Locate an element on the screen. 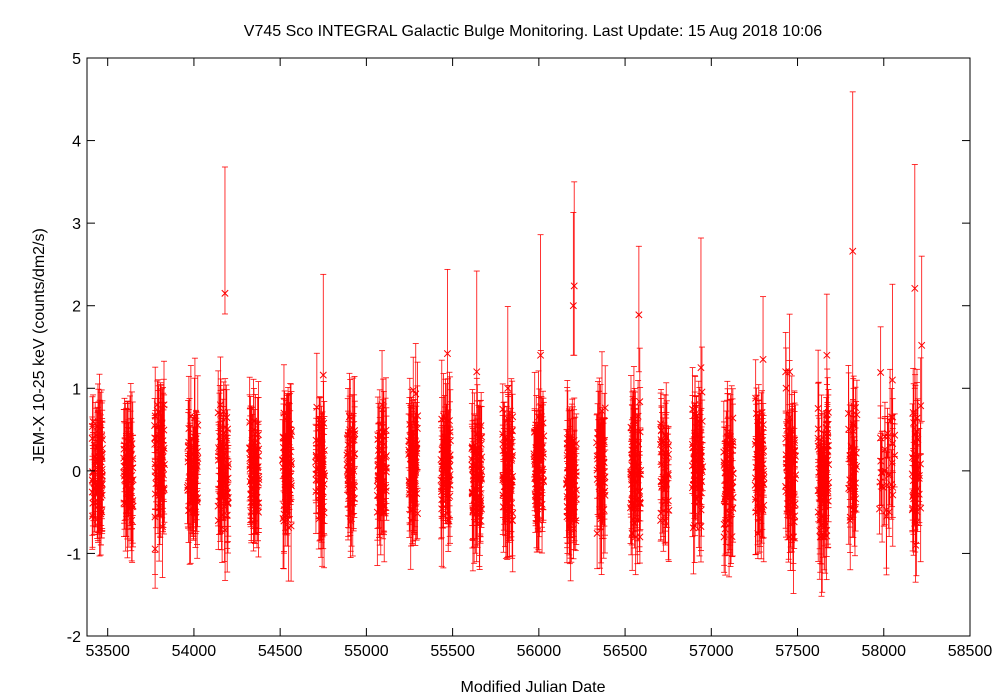  x-tick-label: 58500 is located at coordinates (970, 651).